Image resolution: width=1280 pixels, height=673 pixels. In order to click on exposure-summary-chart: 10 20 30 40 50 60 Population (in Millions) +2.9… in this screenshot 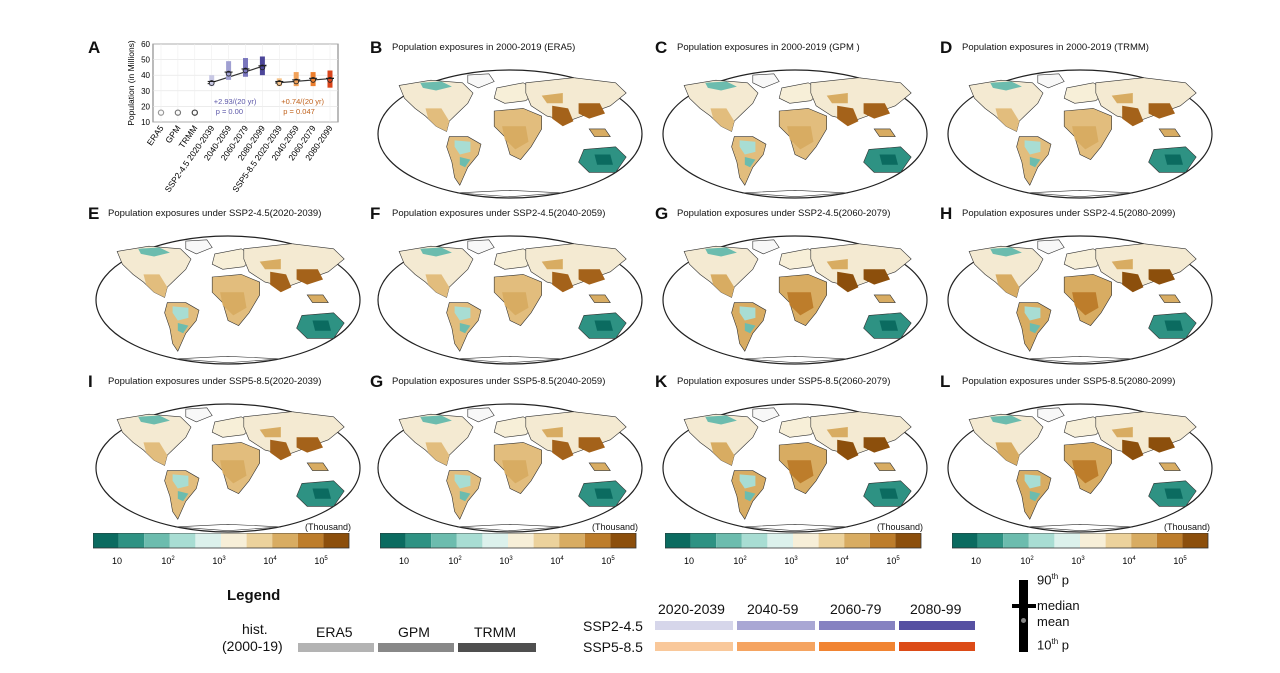, I will do `click(232, 117)`.